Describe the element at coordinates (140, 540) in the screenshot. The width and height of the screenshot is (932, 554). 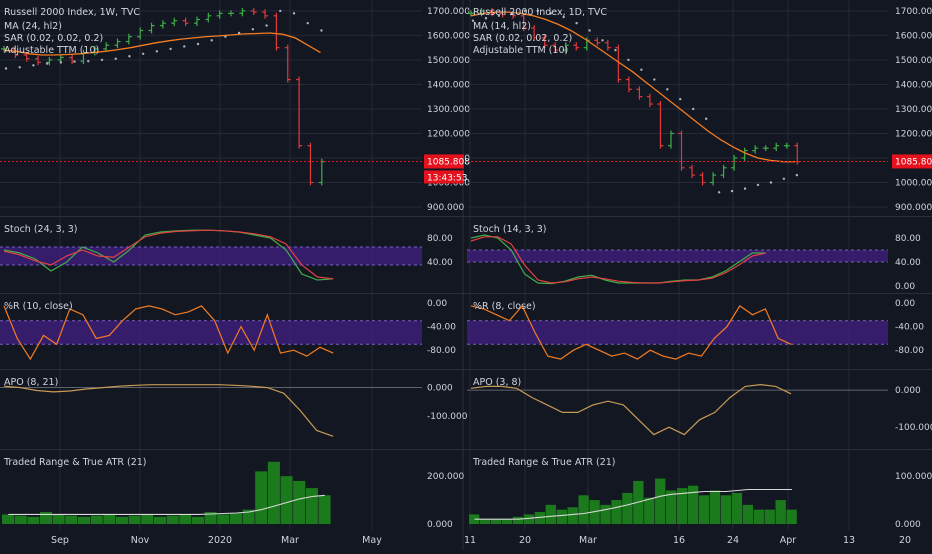
I see `time-tick-label: Nov` at that location.